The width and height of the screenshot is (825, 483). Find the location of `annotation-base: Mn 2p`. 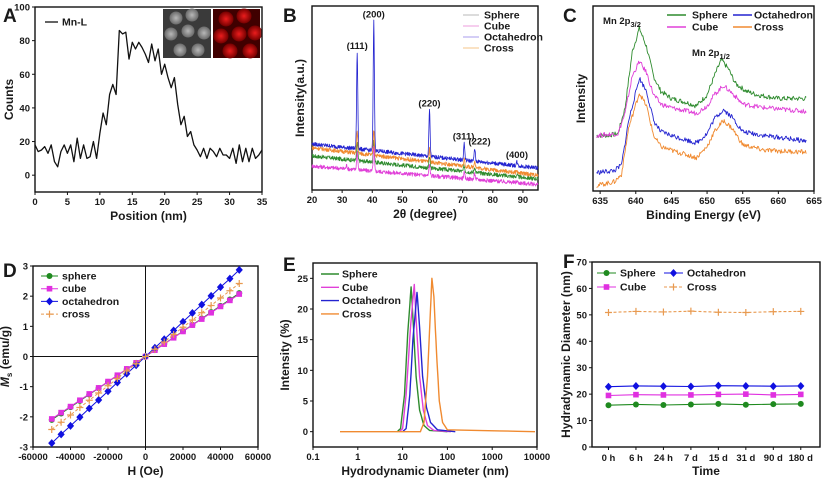

annotation-base: Mn 2p is located at coordinates (617, 21).